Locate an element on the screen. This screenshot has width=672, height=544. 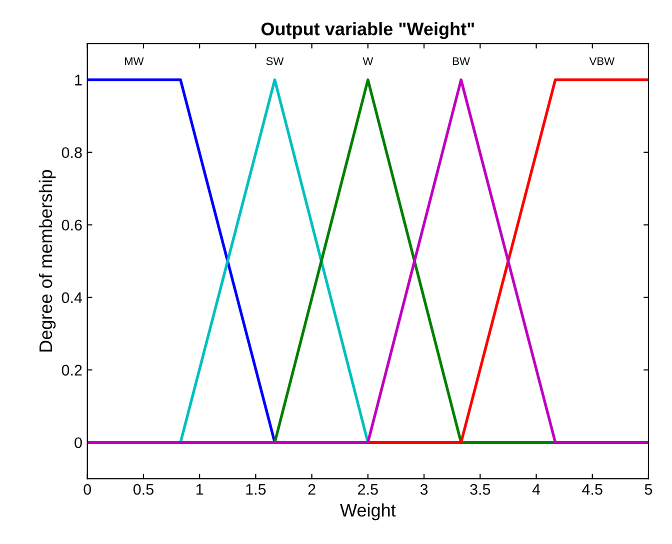
y-tick-label: 1 is located at coordinates (78, 80).